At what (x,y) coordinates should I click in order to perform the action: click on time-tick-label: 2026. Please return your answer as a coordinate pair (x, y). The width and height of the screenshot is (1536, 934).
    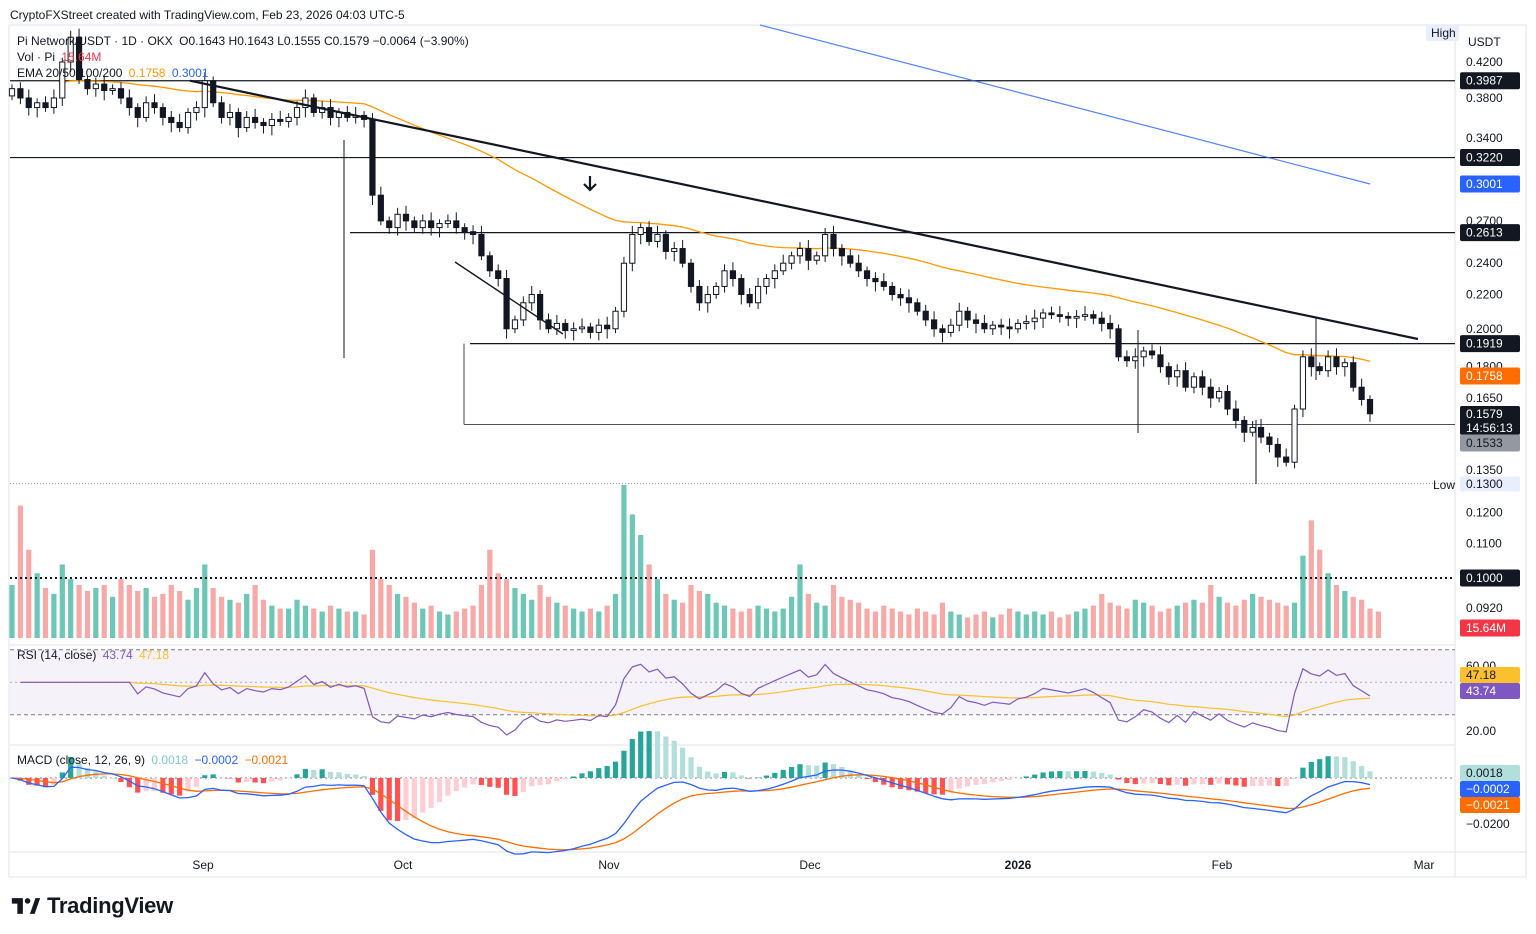
    Looking at the image, I should click on (1018, 865).